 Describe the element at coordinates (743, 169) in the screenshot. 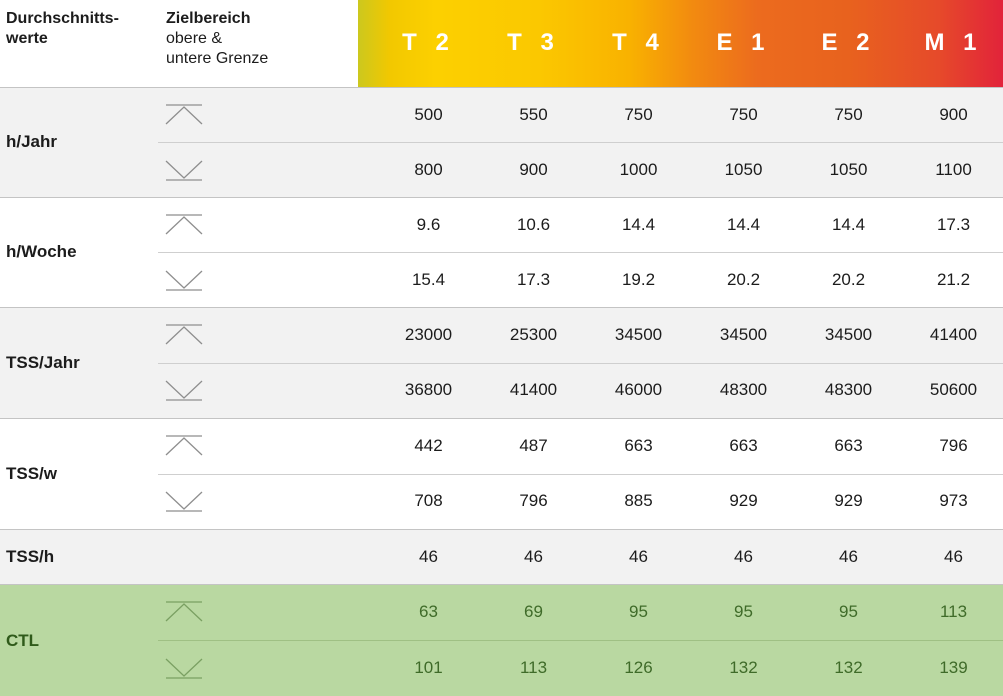

I see `lower-value-h-jahr-e1: 1050` at that location.